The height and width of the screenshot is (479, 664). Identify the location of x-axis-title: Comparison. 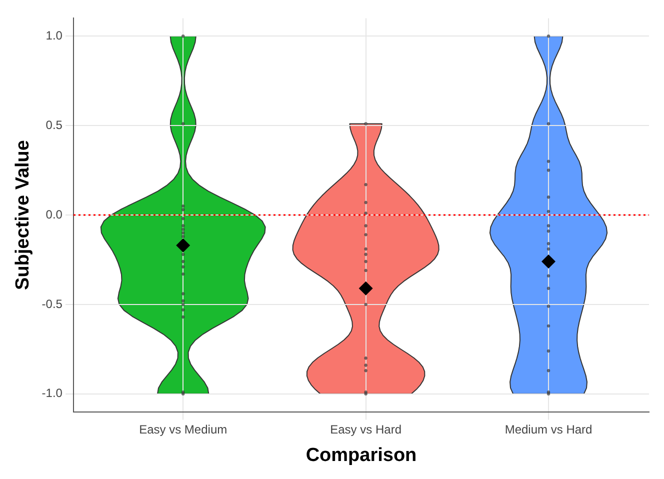
(361, 455).